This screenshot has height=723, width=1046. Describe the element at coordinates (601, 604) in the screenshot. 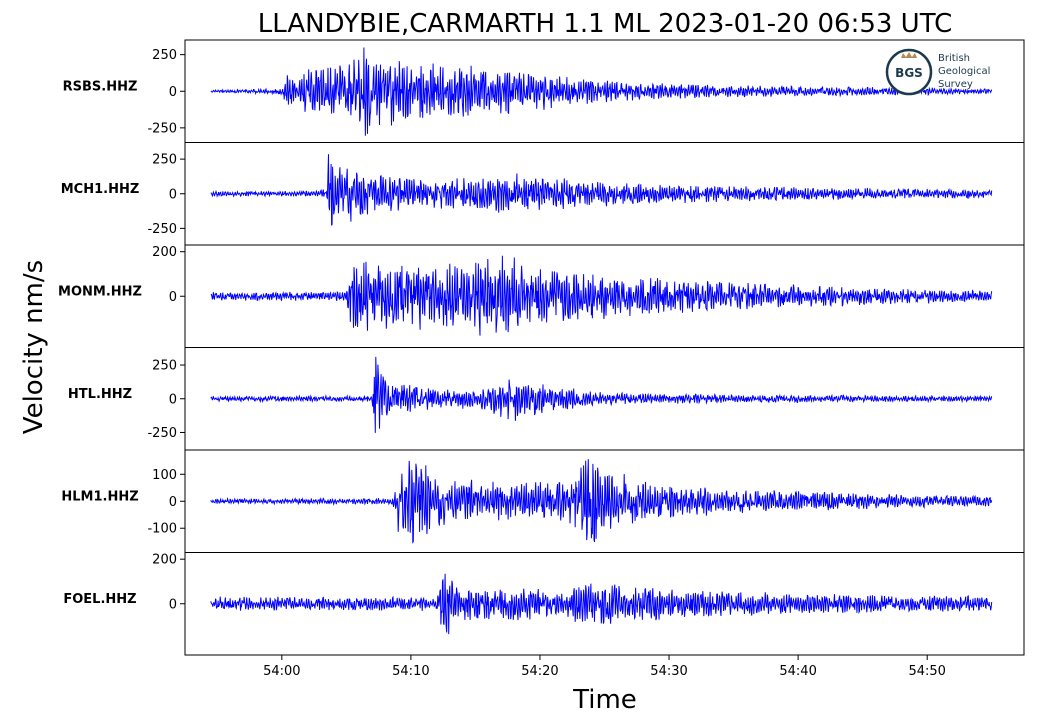

I see `waveform-foel-hhz` at that location.